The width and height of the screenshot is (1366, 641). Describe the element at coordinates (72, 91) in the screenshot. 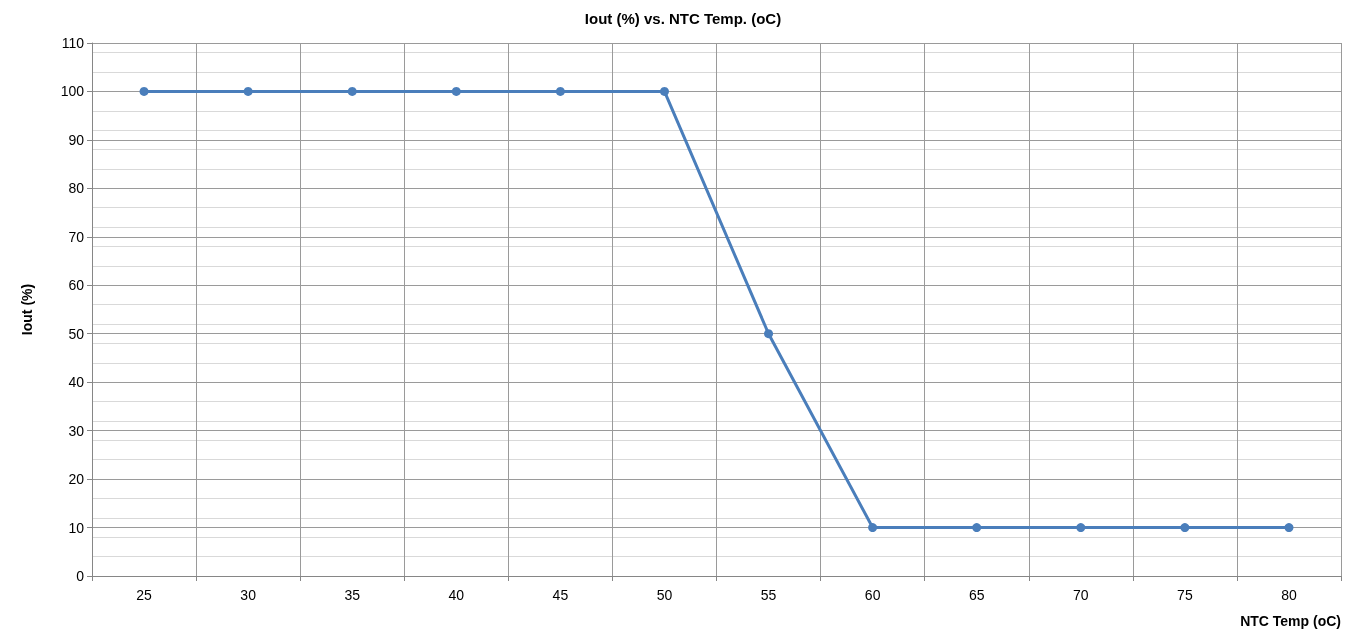

I see `y-tick-label: 100` at that location.